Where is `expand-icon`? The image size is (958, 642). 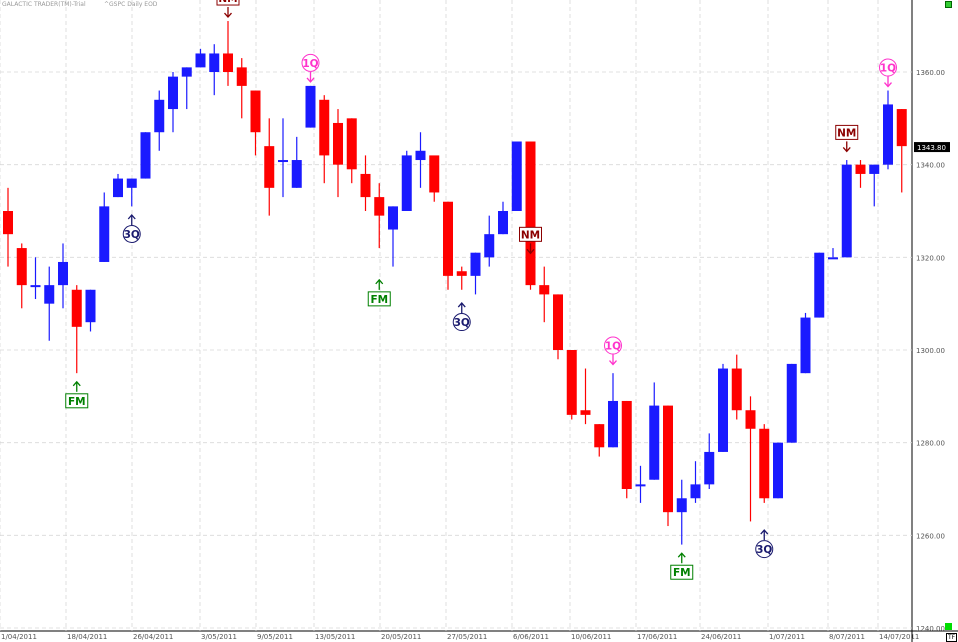
expand-icon is located at coordinates (948, 4).